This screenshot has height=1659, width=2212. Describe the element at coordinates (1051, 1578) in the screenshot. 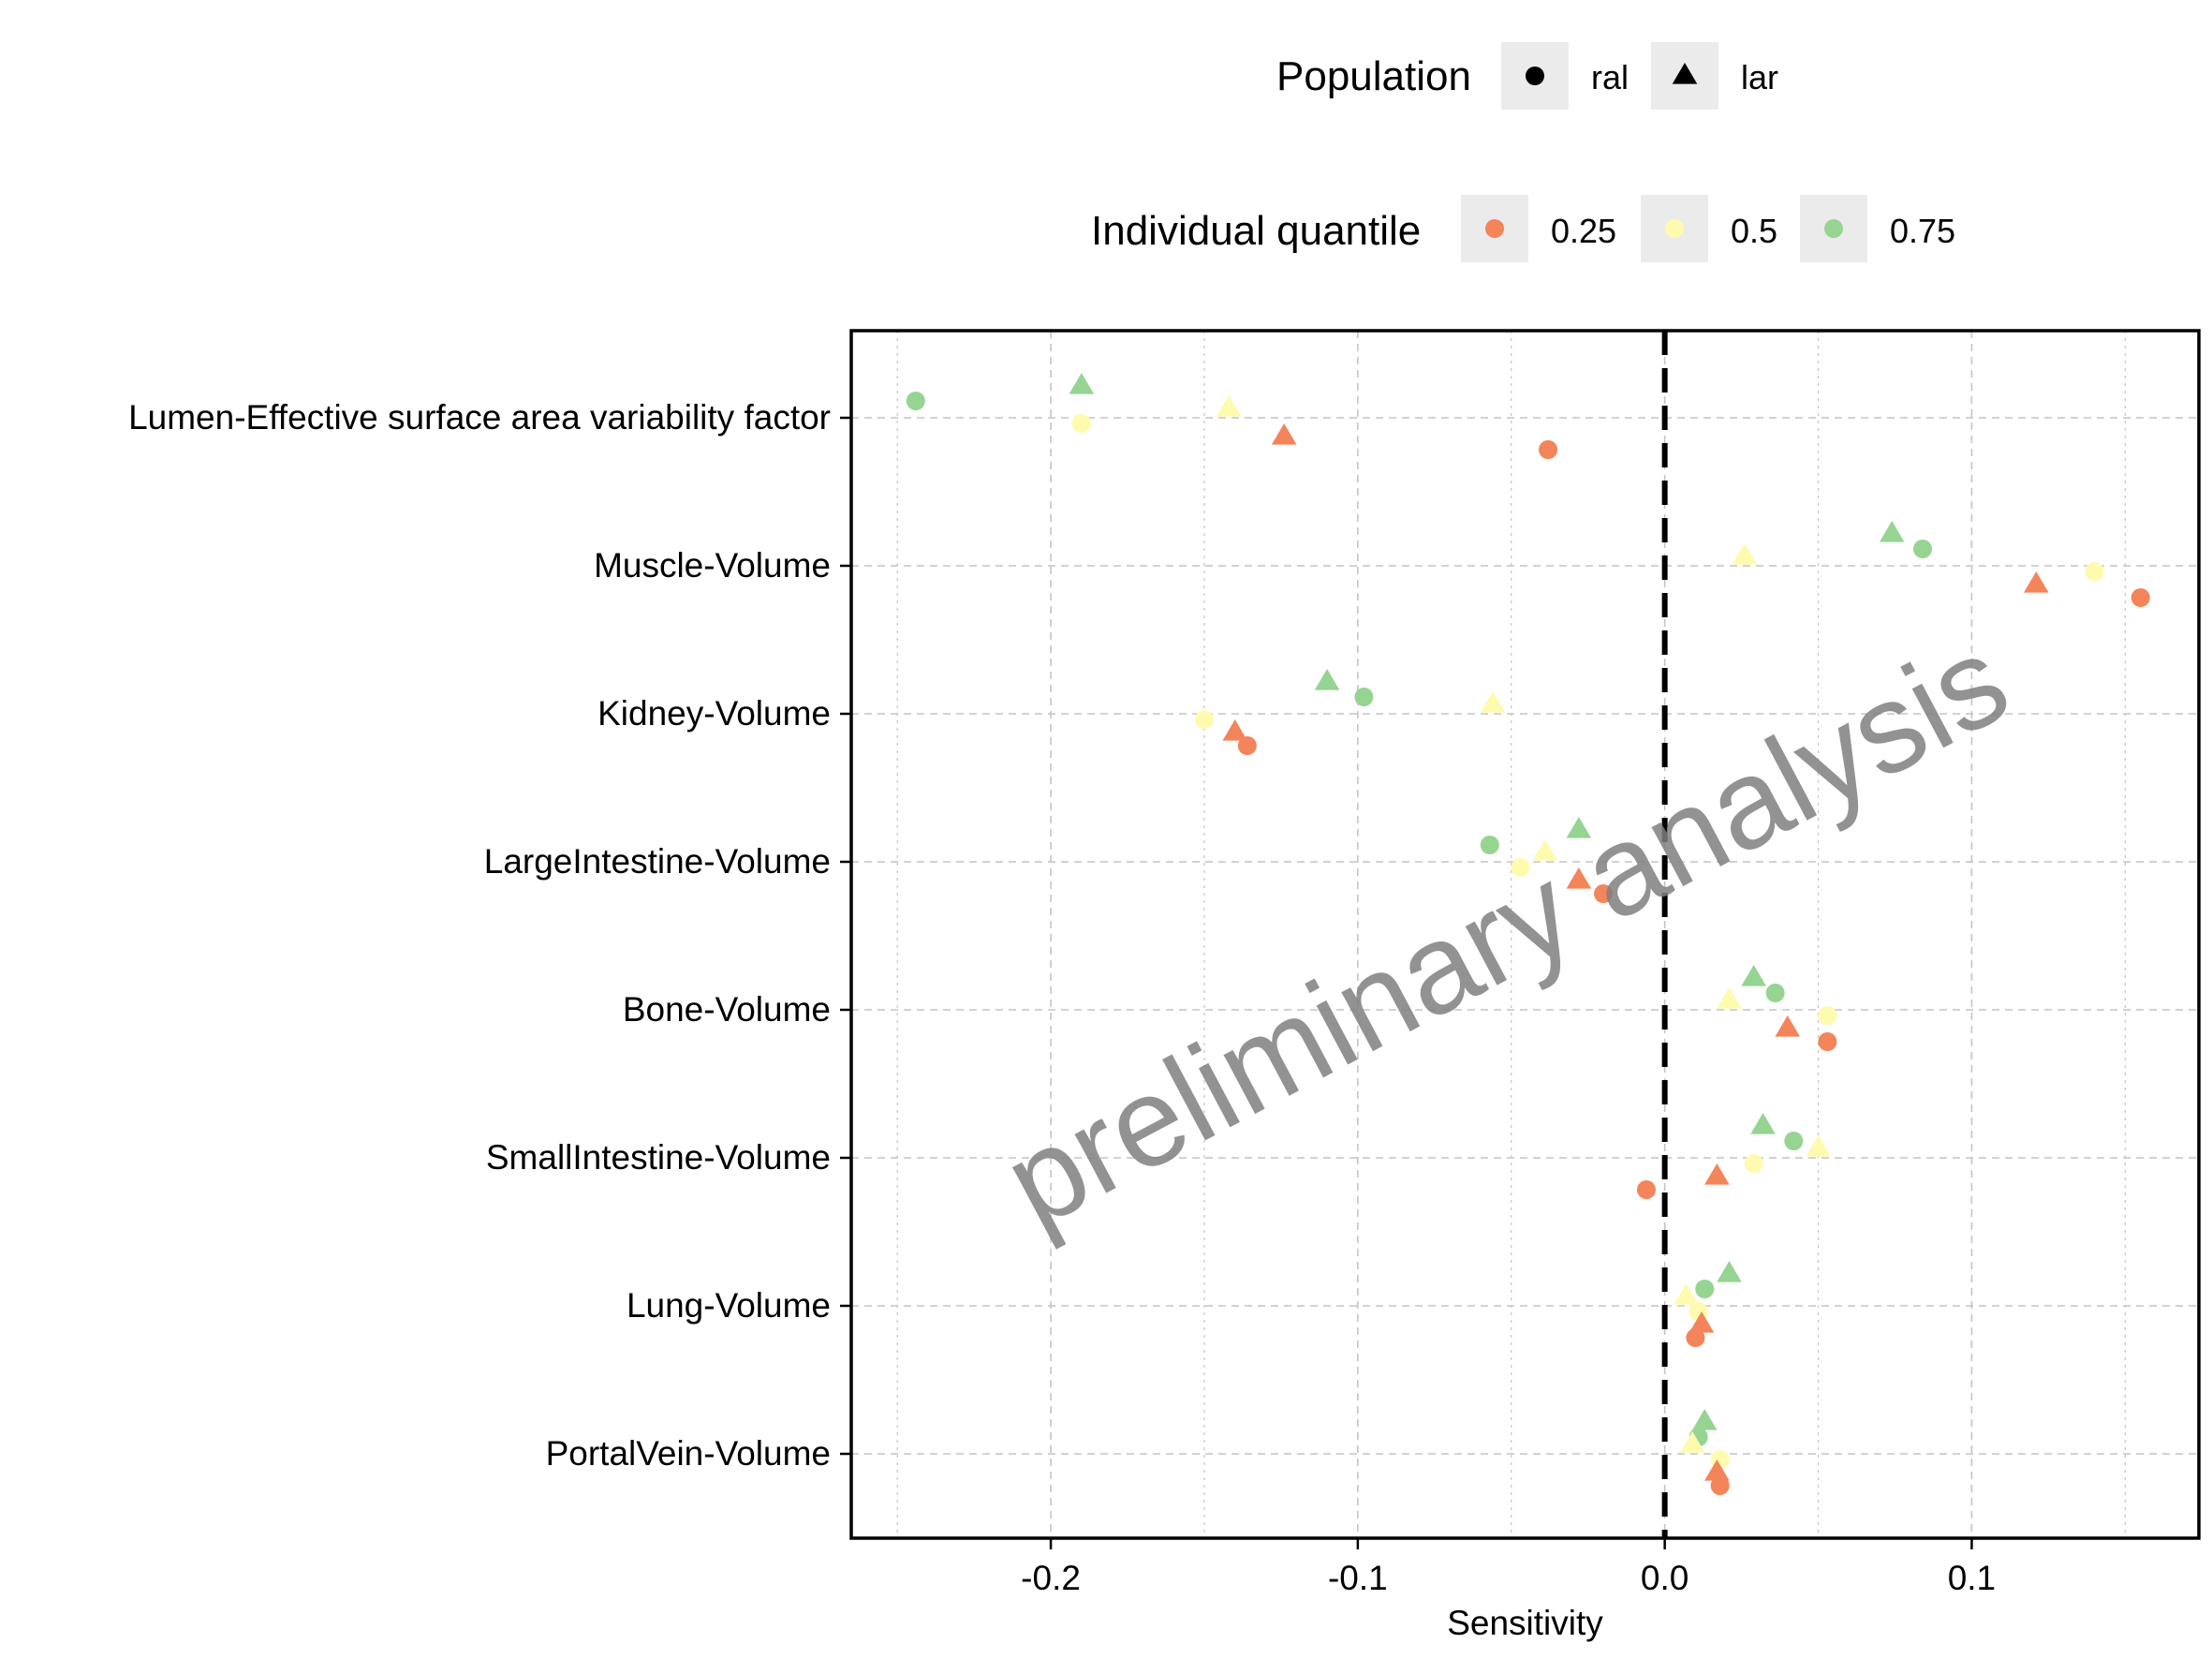

I see `x-tick-label: -0.2` at that location.